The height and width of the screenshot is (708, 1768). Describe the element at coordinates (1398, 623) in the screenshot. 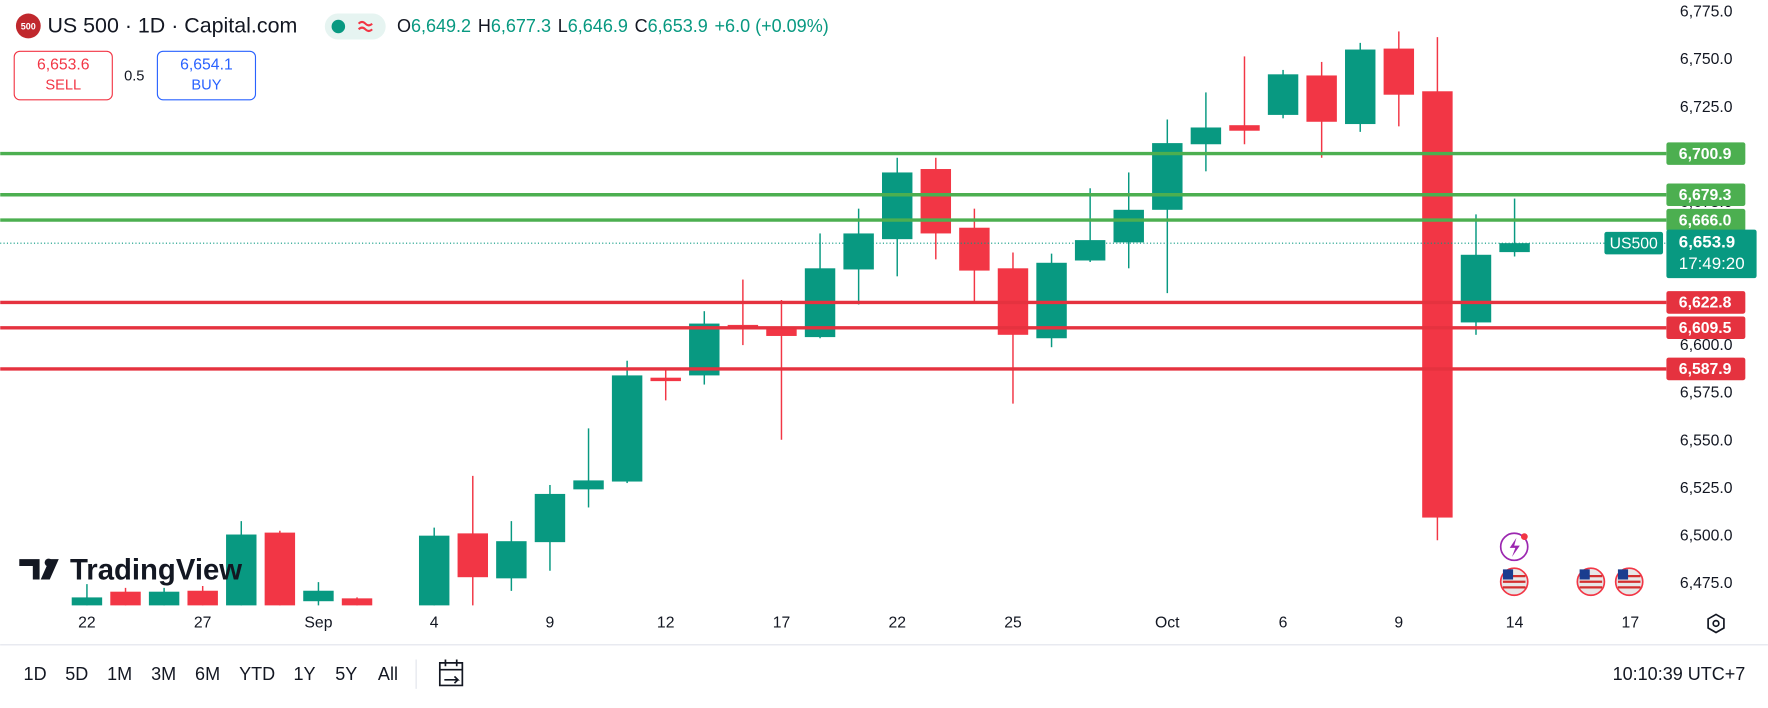

I see `x-tick-label: 9` at that location.